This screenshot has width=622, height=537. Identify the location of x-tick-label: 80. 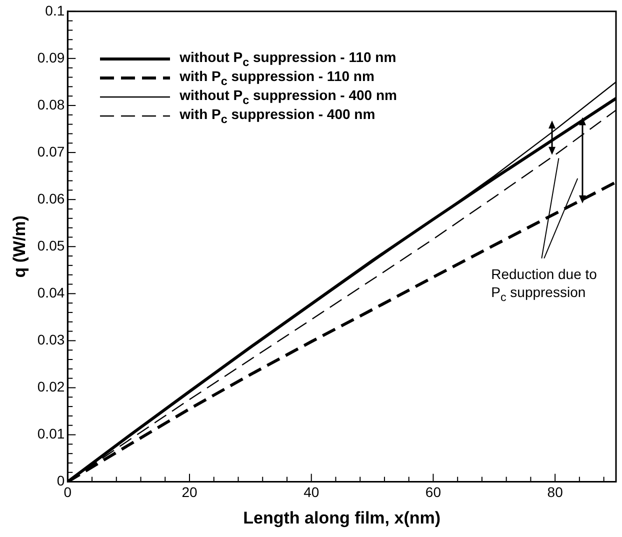
(555, 492).